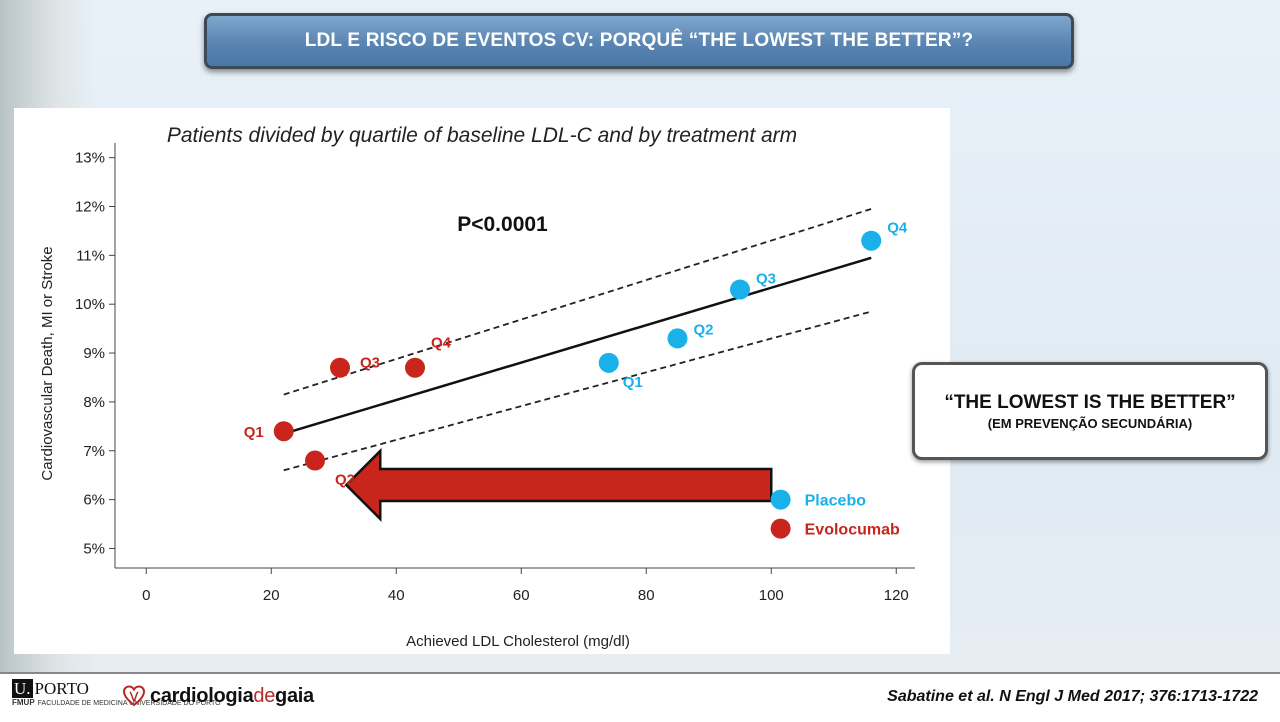  What do you see at coordinates (577, 391) in the screenshot?
I see `ci-lower-line` at bounding box center [577, 391].